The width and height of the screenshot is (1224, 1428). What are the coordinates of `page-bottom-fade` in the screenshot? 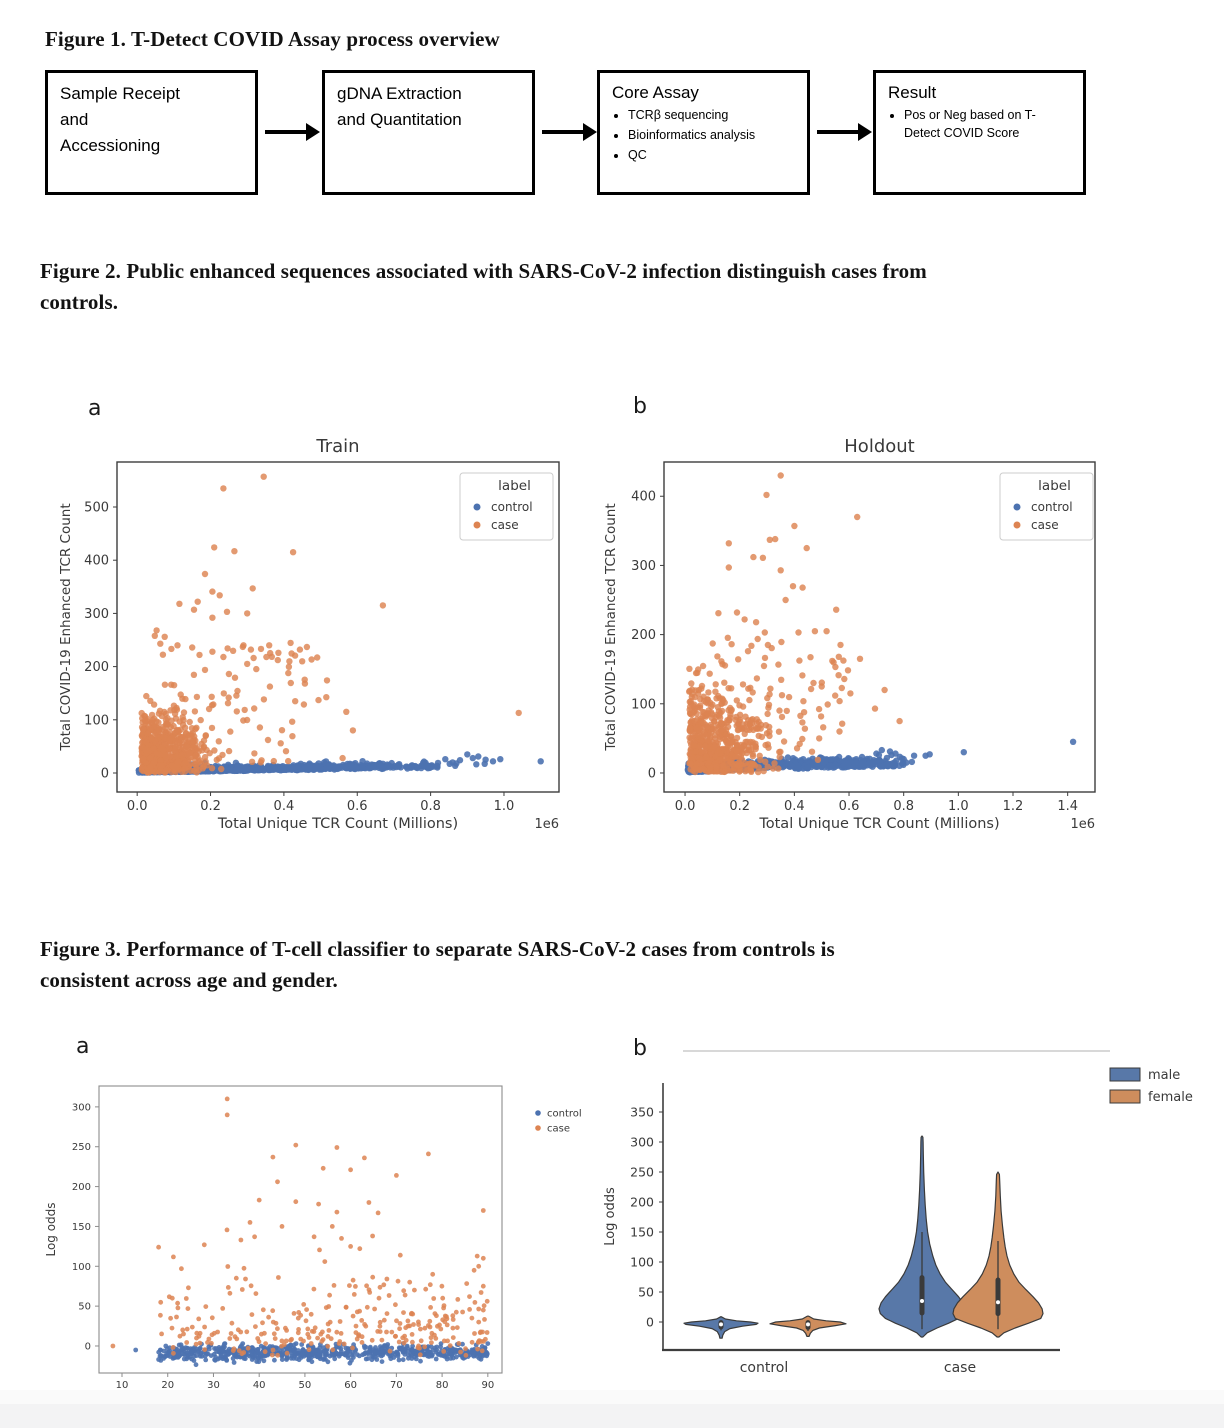 It's located at (612, 1397).